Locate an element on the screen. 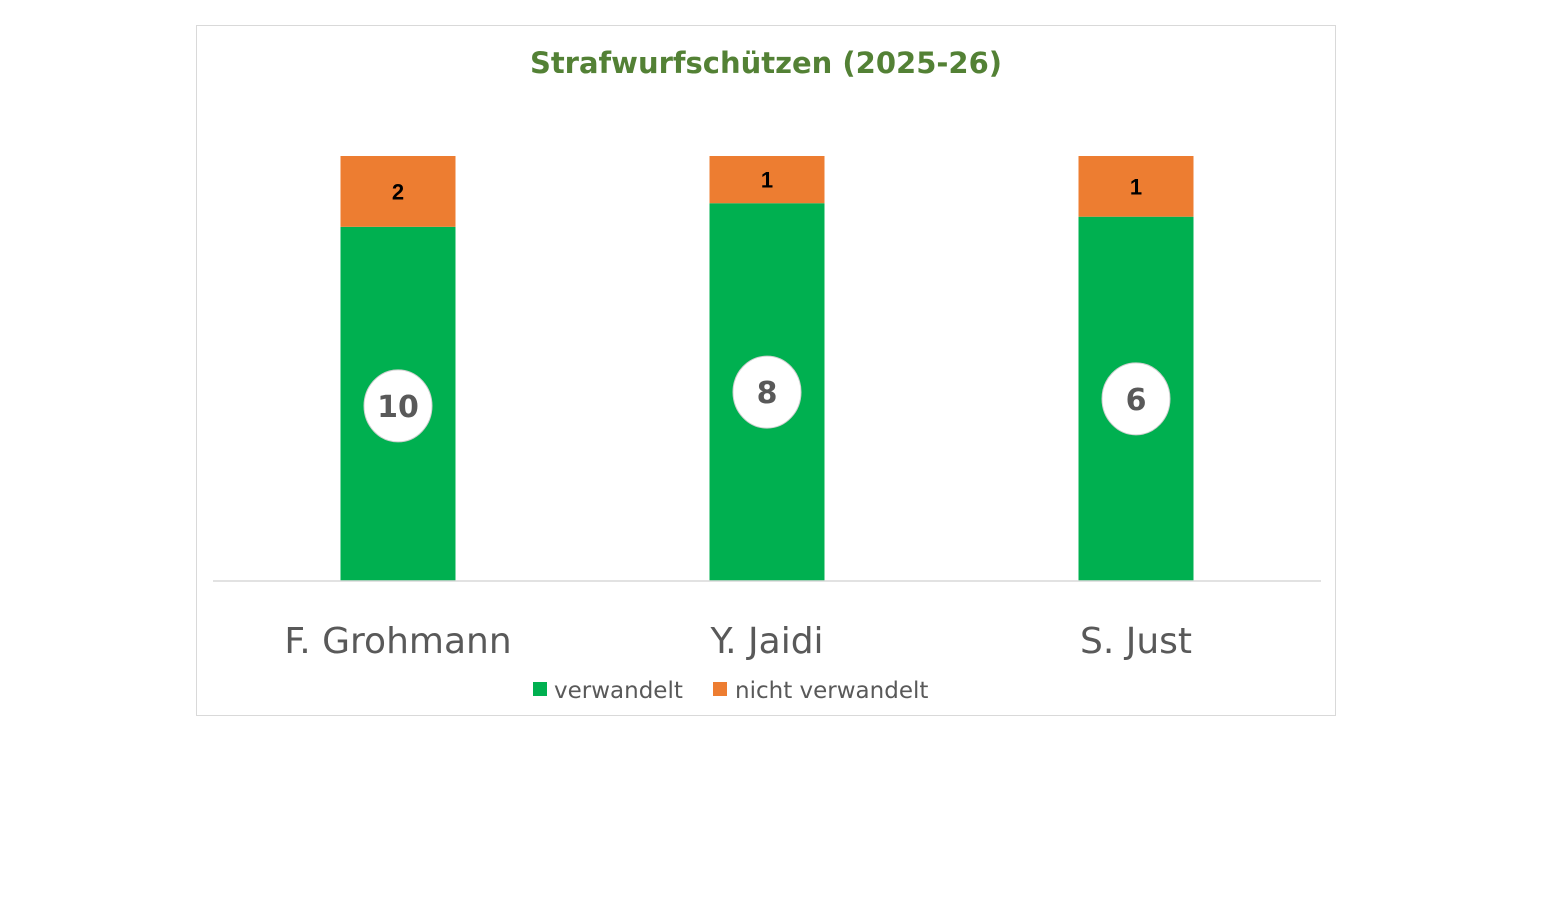  label-verwandelt-2: 6 is located at coordinates (1136, 400).